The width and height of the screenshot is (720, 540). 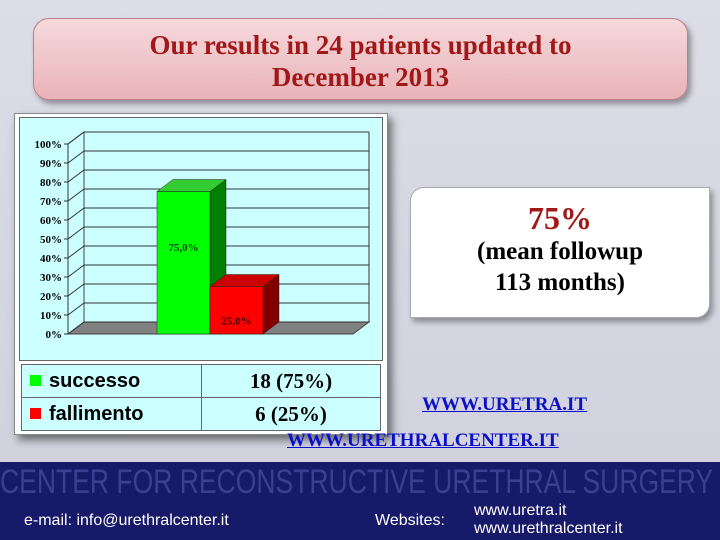 I want to click on footer-email: e-mail: info@urethralcenter.it, so click(x=126, y=520).